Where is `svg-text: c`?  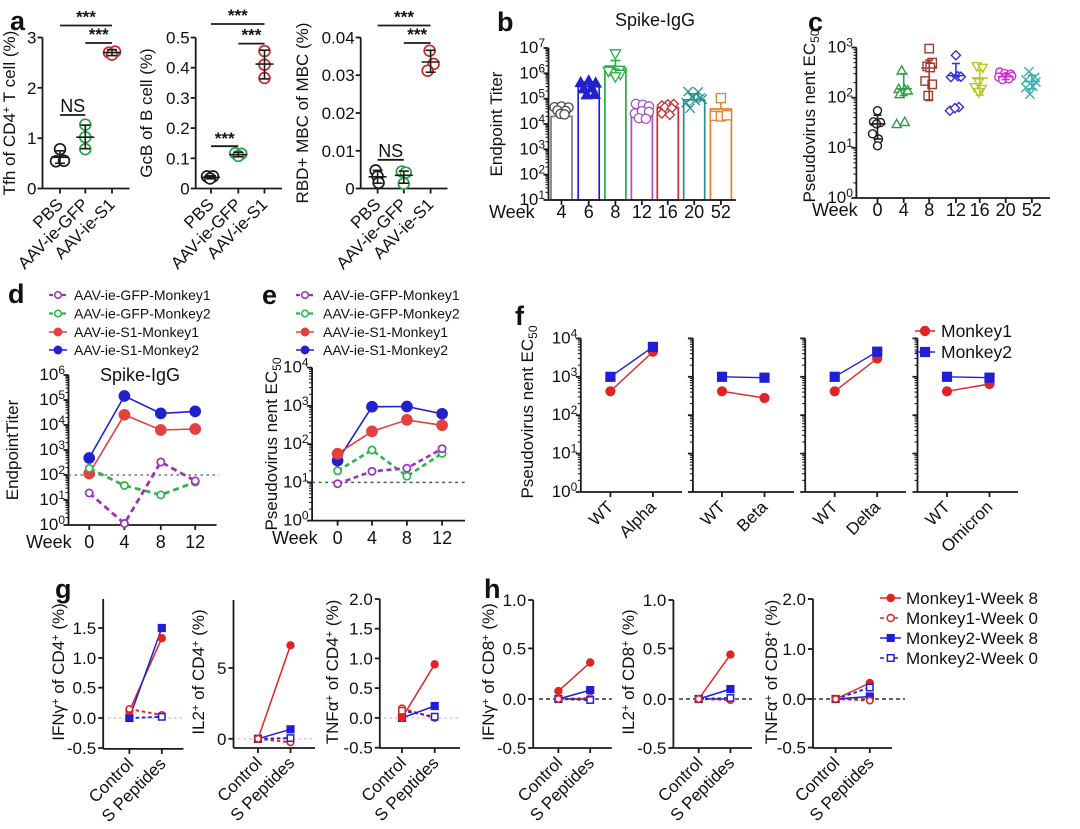 svg-text: c is located at coordinates (815, 22).